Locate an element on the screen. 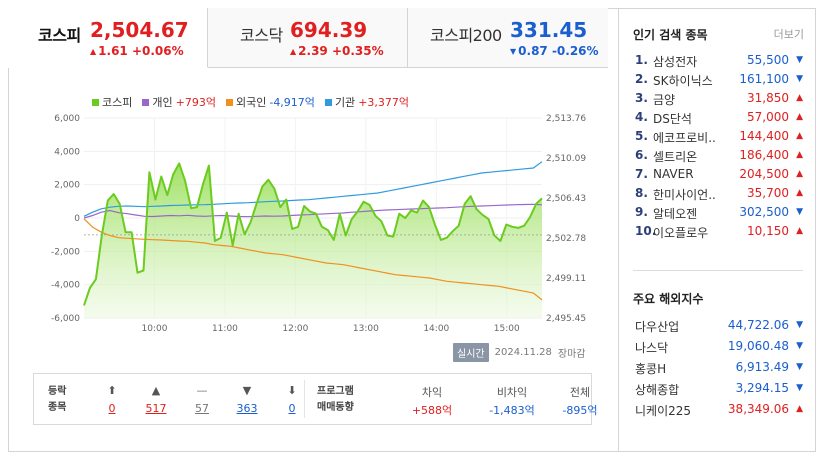  program-non-arbitrage: 비차익 -1,483억 is located at coordinates (512, 401).